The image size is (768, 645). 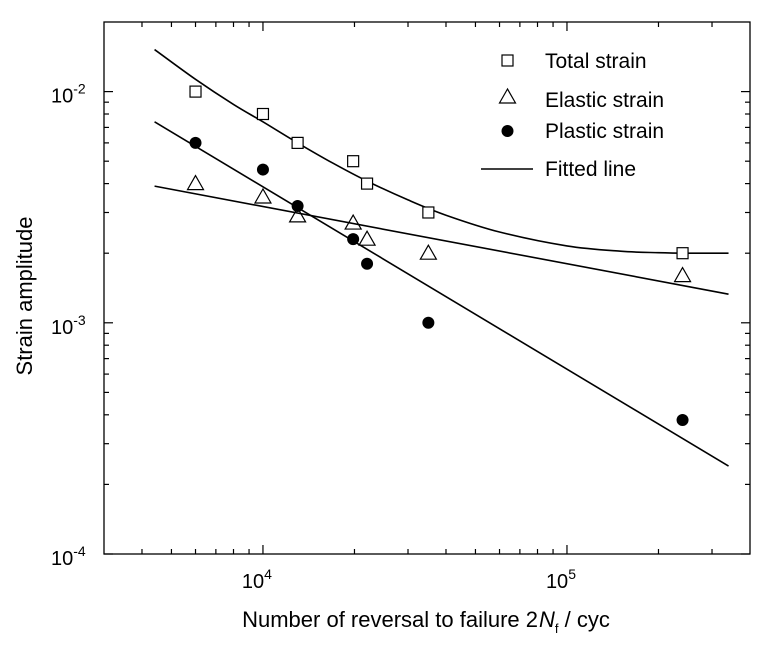 I want to click on legend-marker-elastic-strain, so click(x=507, y=95).